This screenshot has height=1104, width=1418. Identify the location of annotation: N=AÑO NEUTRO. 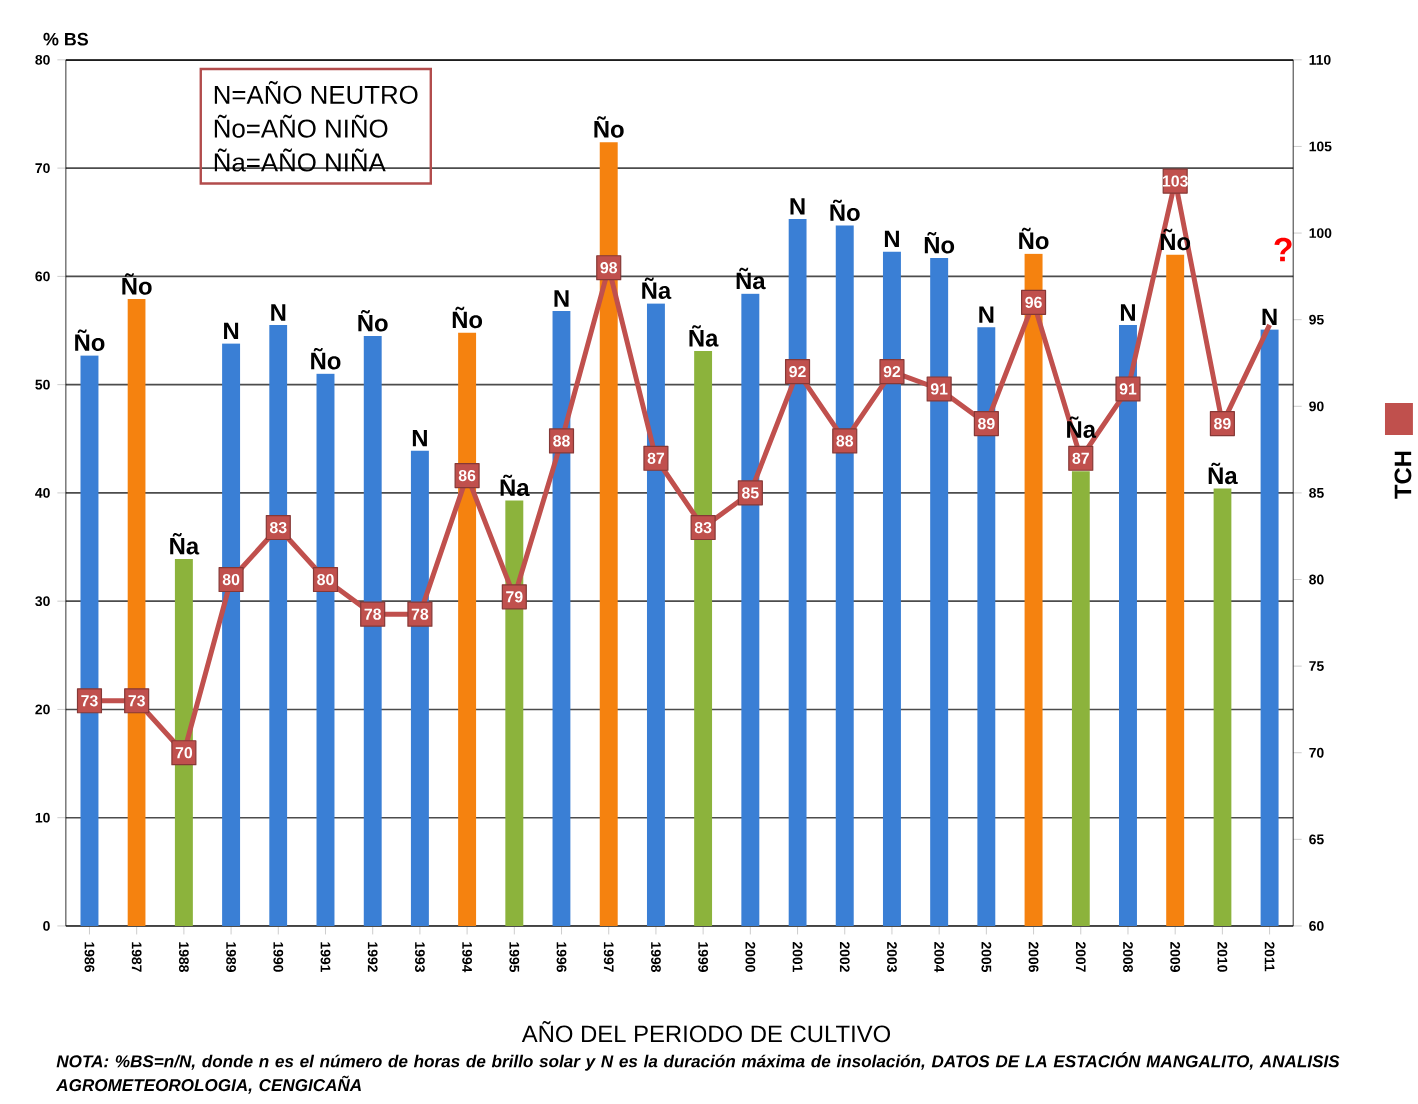
(316, 93).